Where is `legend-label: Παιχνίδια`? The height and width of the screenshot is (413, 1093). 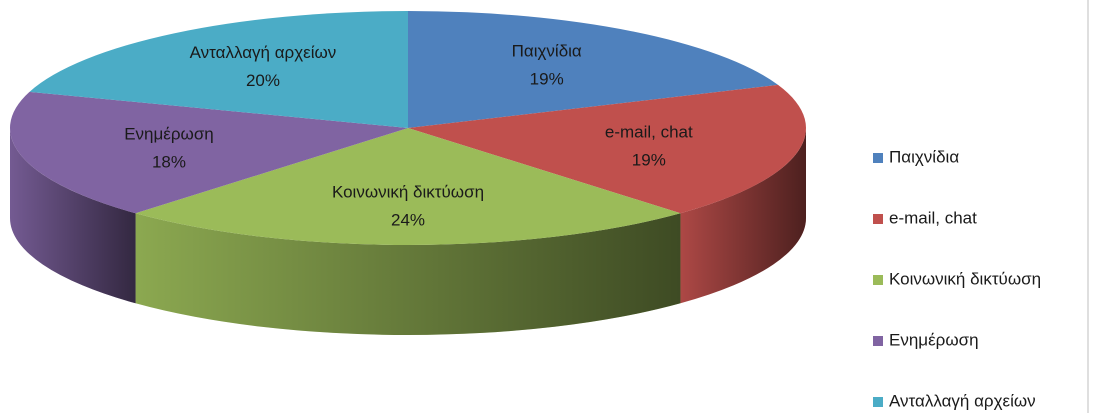 legend-label: Παιχνίδια is located at coordinates (924, 156).